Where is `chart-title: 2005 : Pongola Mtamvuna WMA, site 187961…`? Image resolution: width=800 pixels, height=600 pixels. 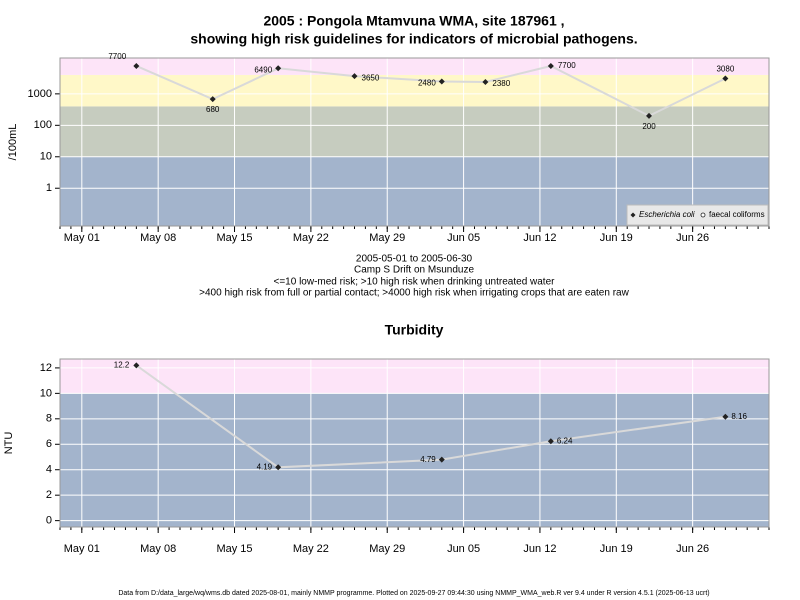 chart-title: 2005 : Pongola Mtamvuna WMA, site 187961… is located at coordinates (413, 21).